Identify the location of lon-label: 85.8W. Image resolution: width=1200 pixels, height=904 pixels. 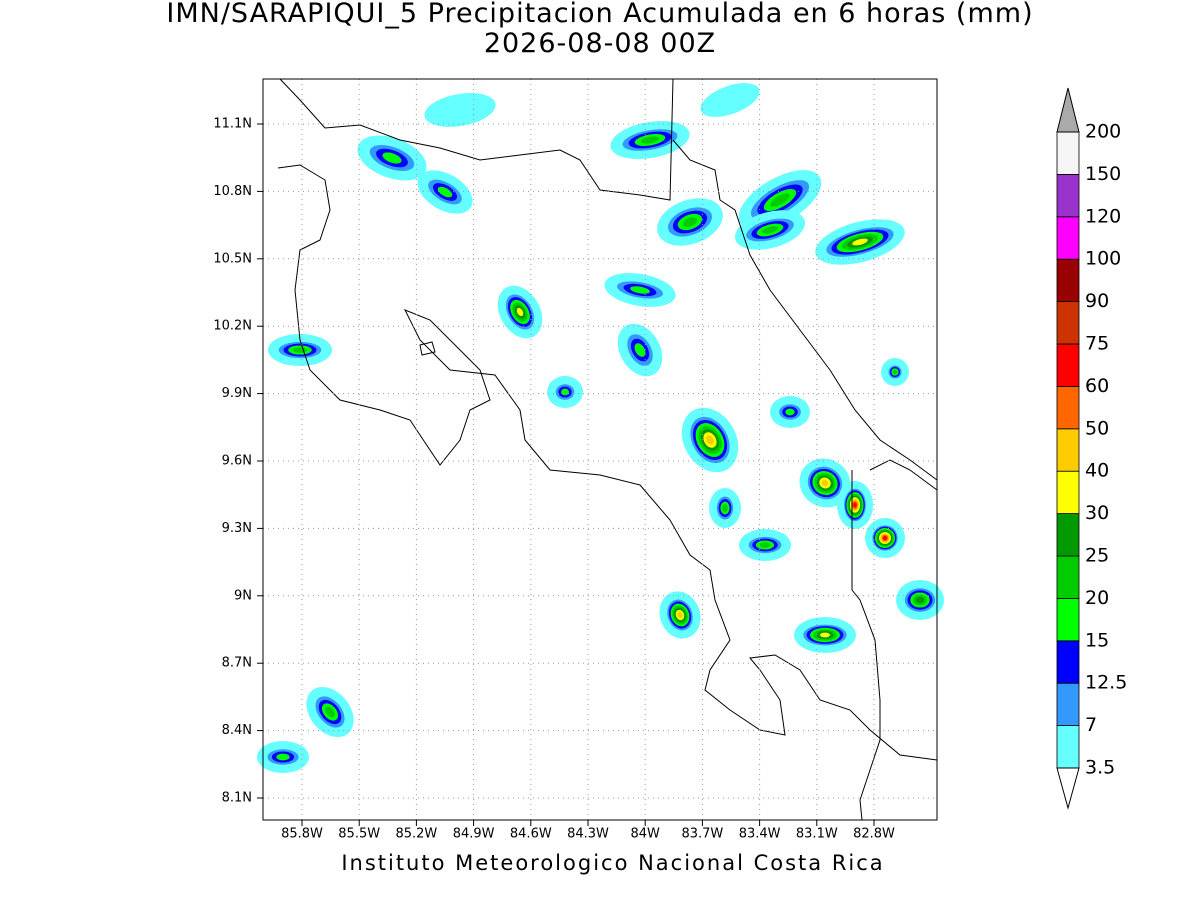
(302, 834).